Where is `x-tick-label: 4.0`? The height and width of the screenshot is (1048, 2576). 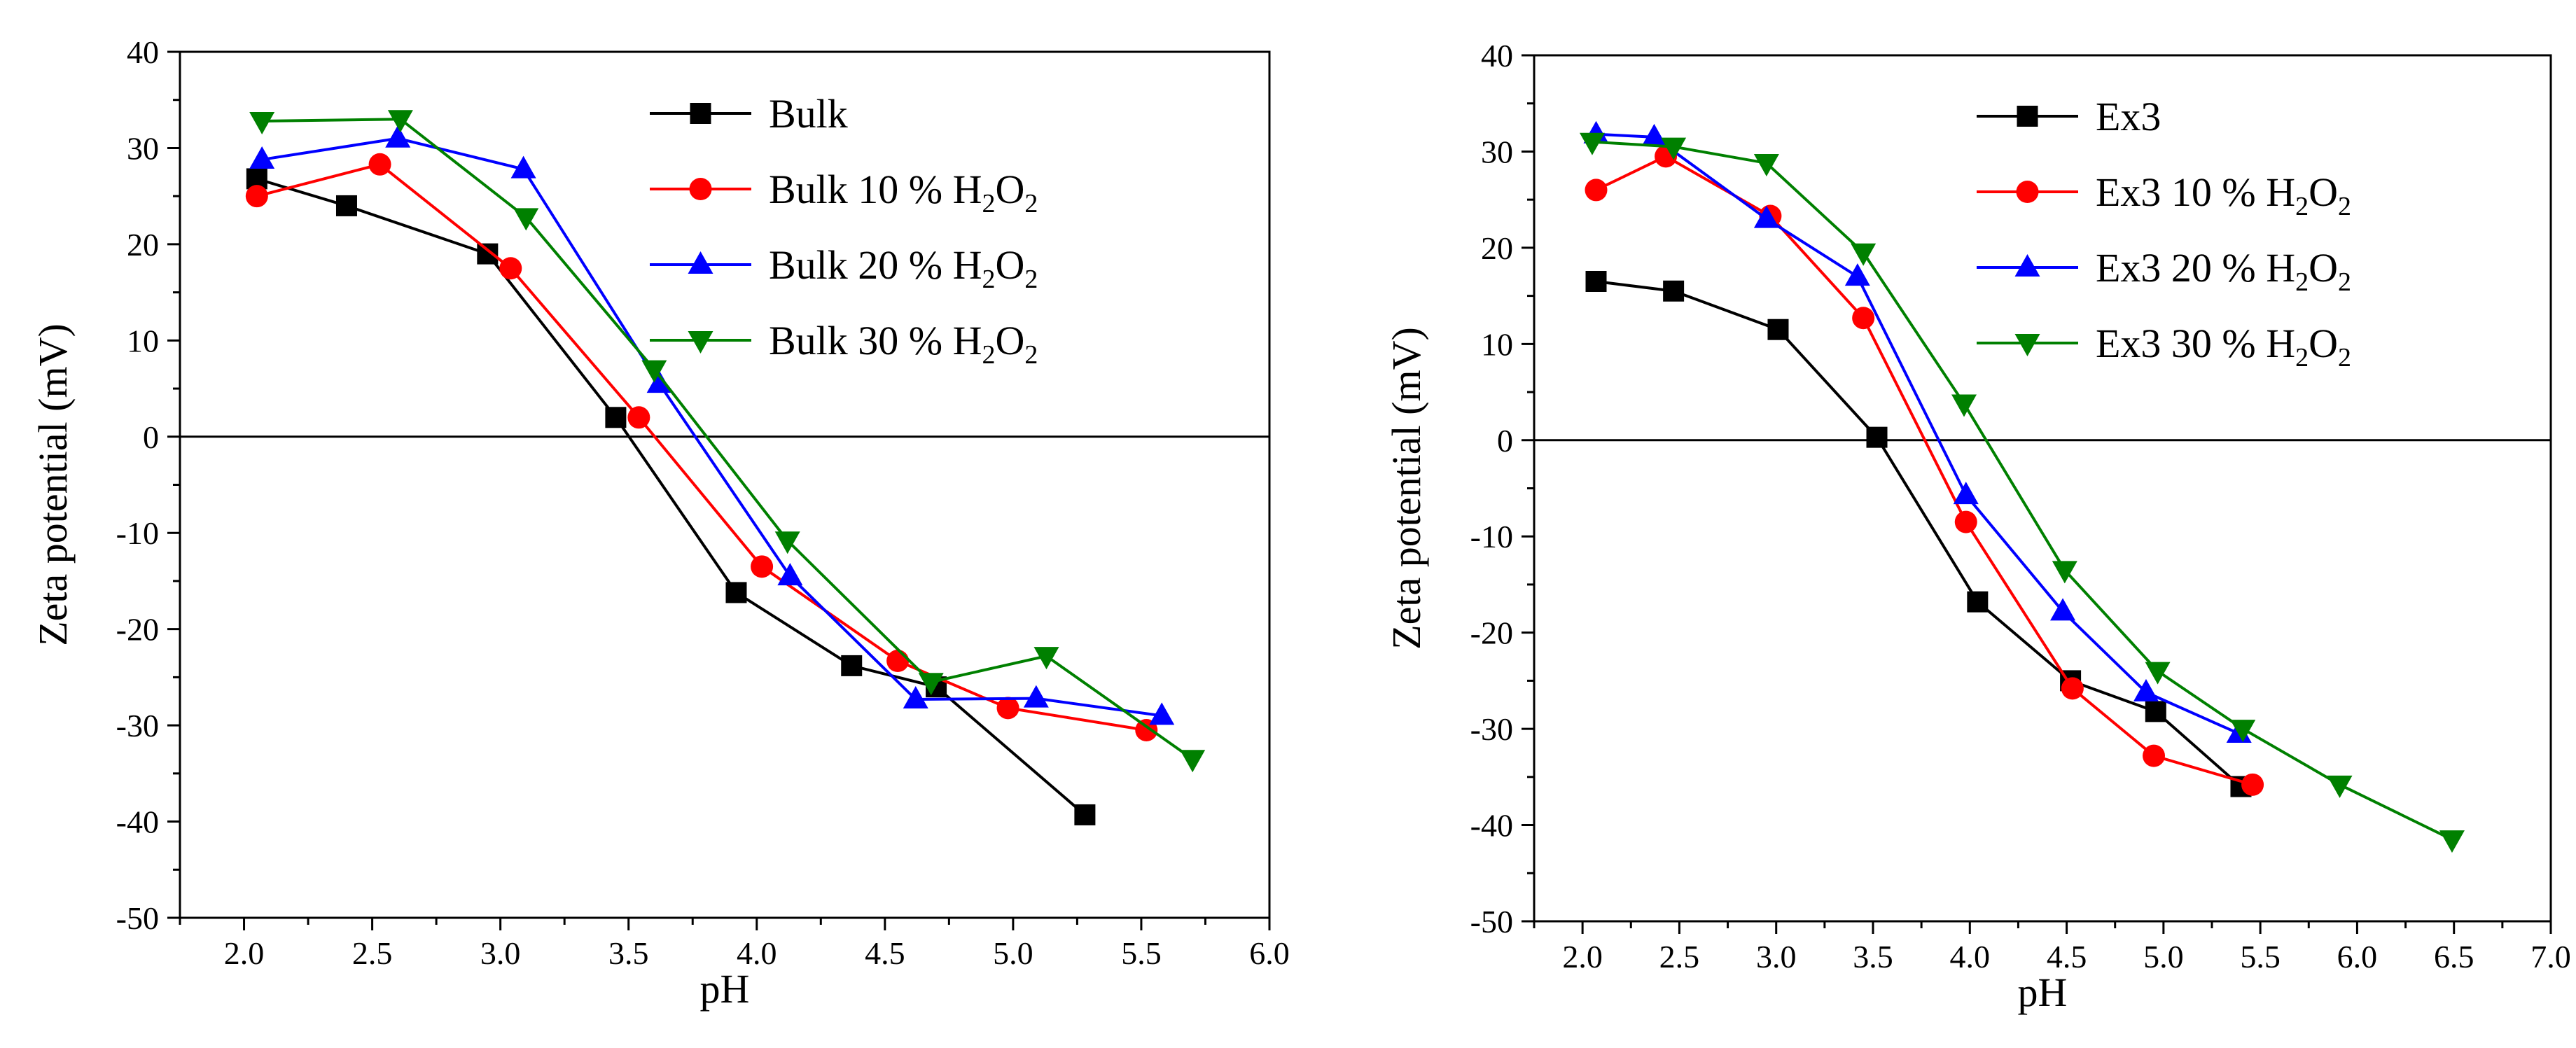
x-tick-label: 4.0 is located at coordinates (1970, 956).